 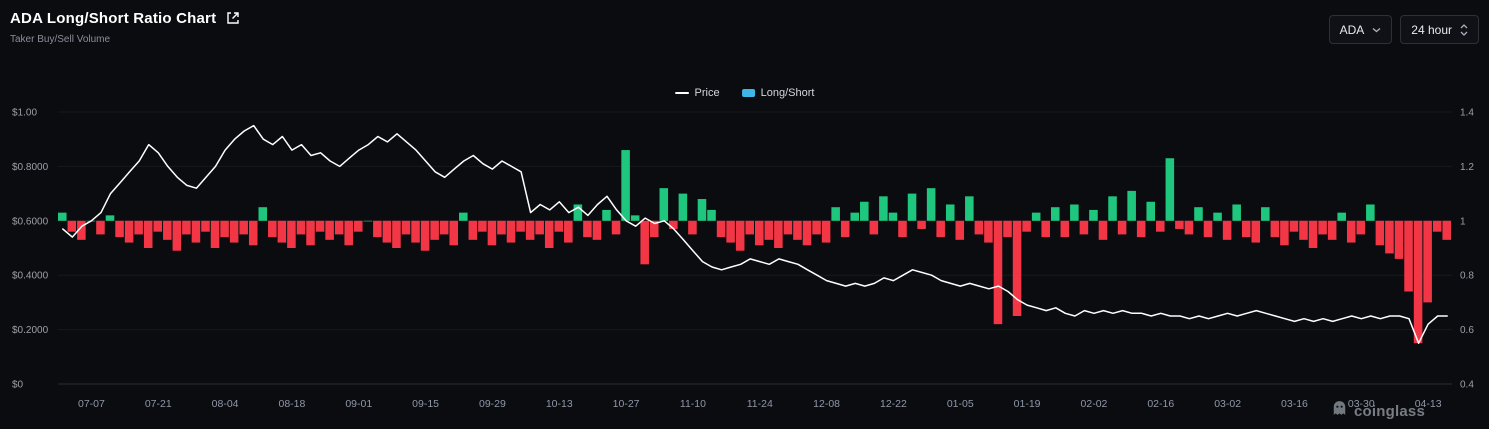 What do you see at coordinates (693, 404) in the screenshot?
I see `svg-text: 11-10` at bounding box center [693, 404].